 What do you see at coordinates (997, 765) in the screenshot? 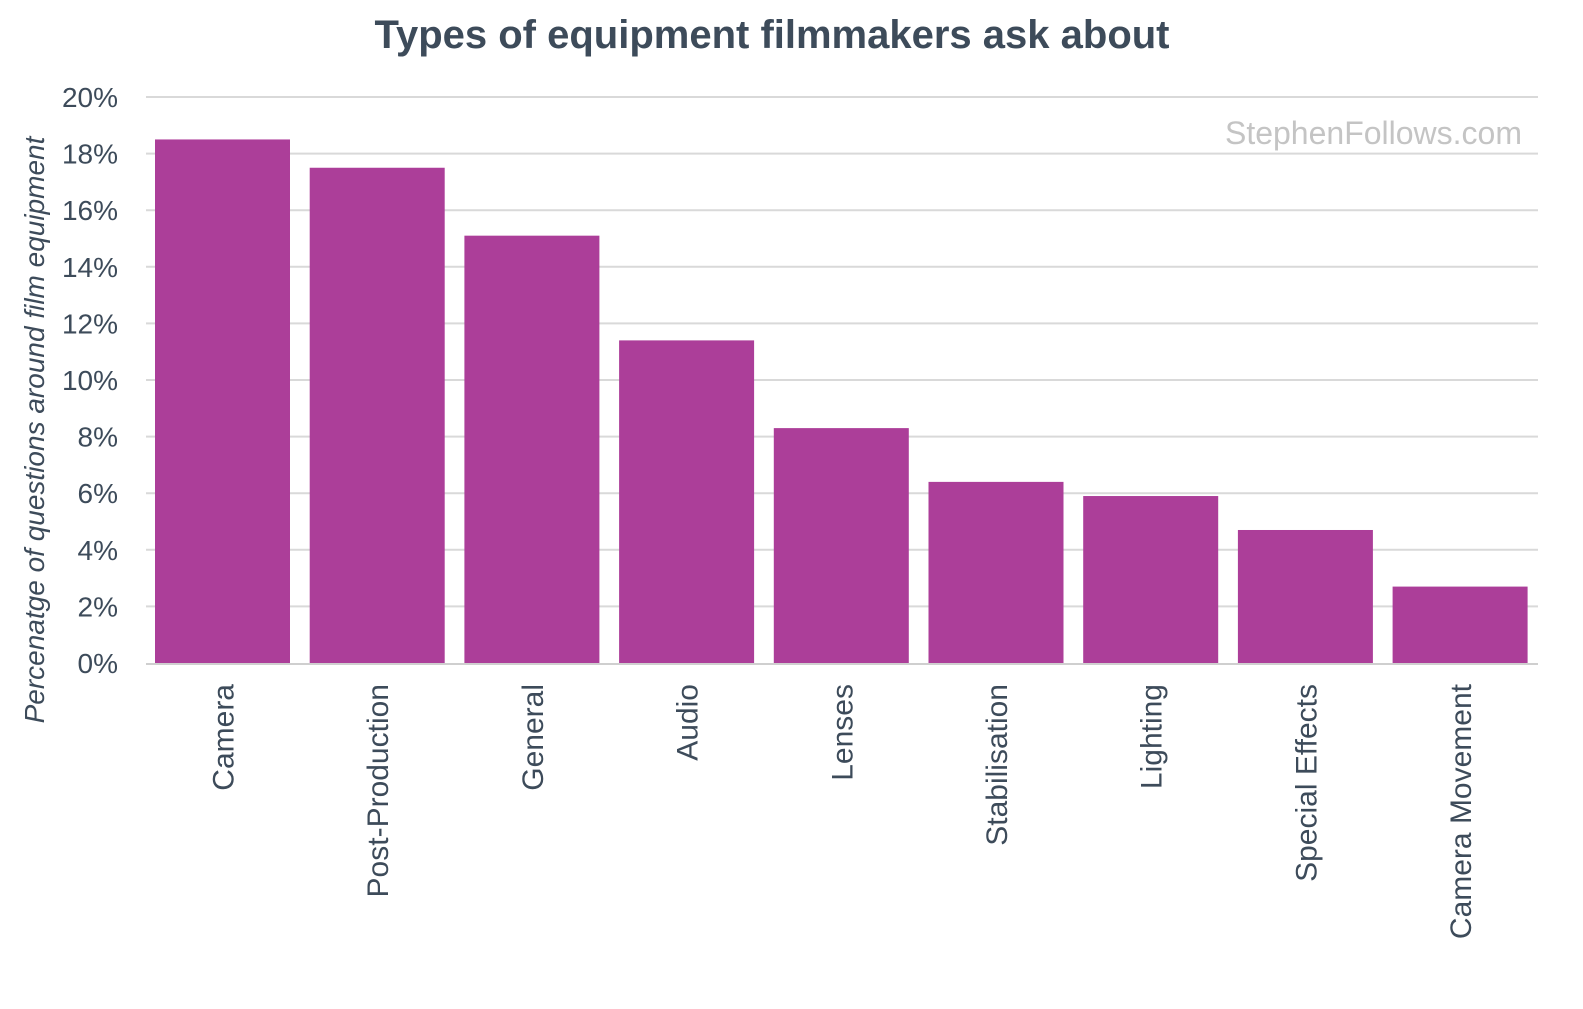
I see `x-category-label: Stabilisation` at bounding box center [997, 765].